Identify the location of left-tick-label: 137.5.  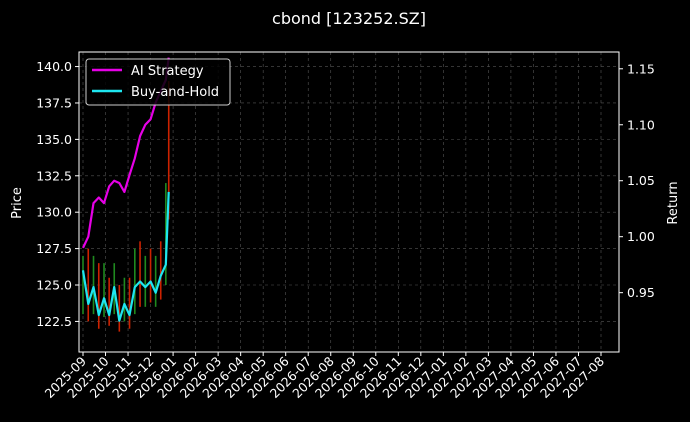
(54, 102).